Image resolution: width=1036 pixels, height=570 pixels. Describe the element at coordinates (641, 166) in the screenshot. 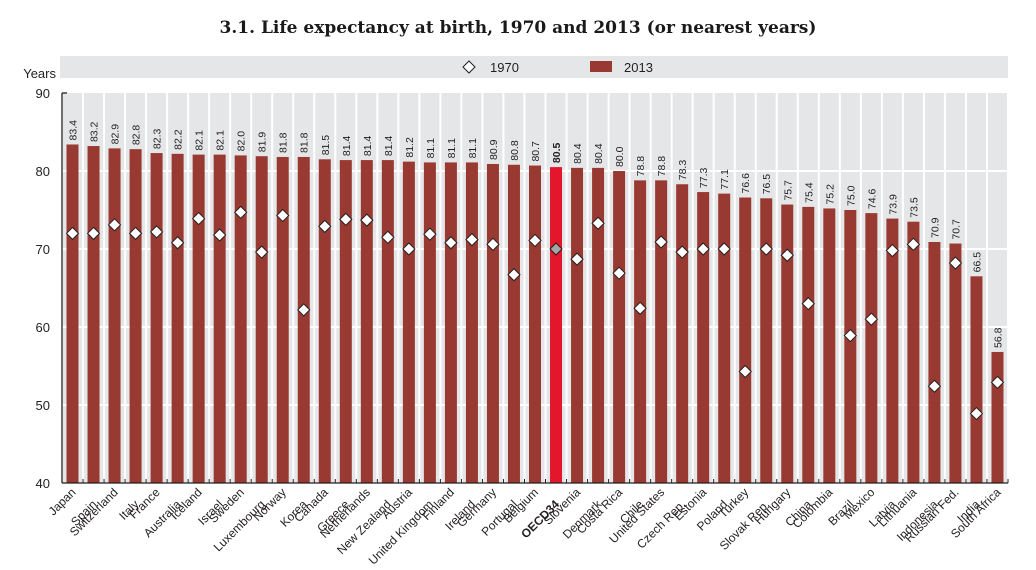

I see `value-label: 78.8` at that location.